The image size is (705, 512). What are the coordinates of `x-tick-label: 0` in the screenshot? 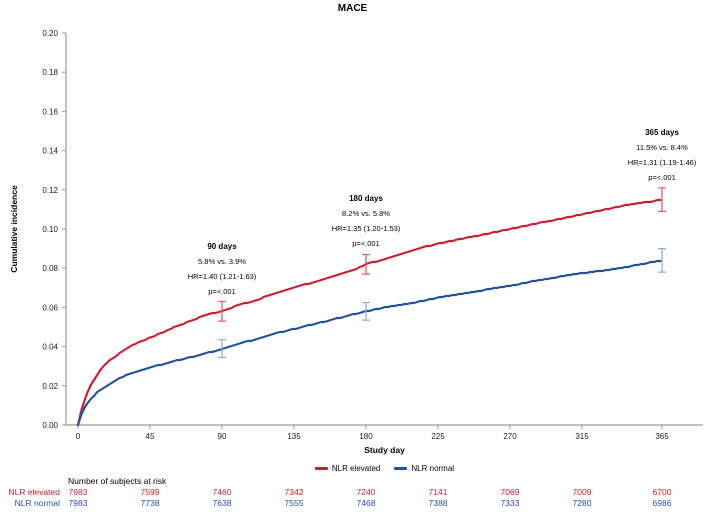 It's located at (78, 436).